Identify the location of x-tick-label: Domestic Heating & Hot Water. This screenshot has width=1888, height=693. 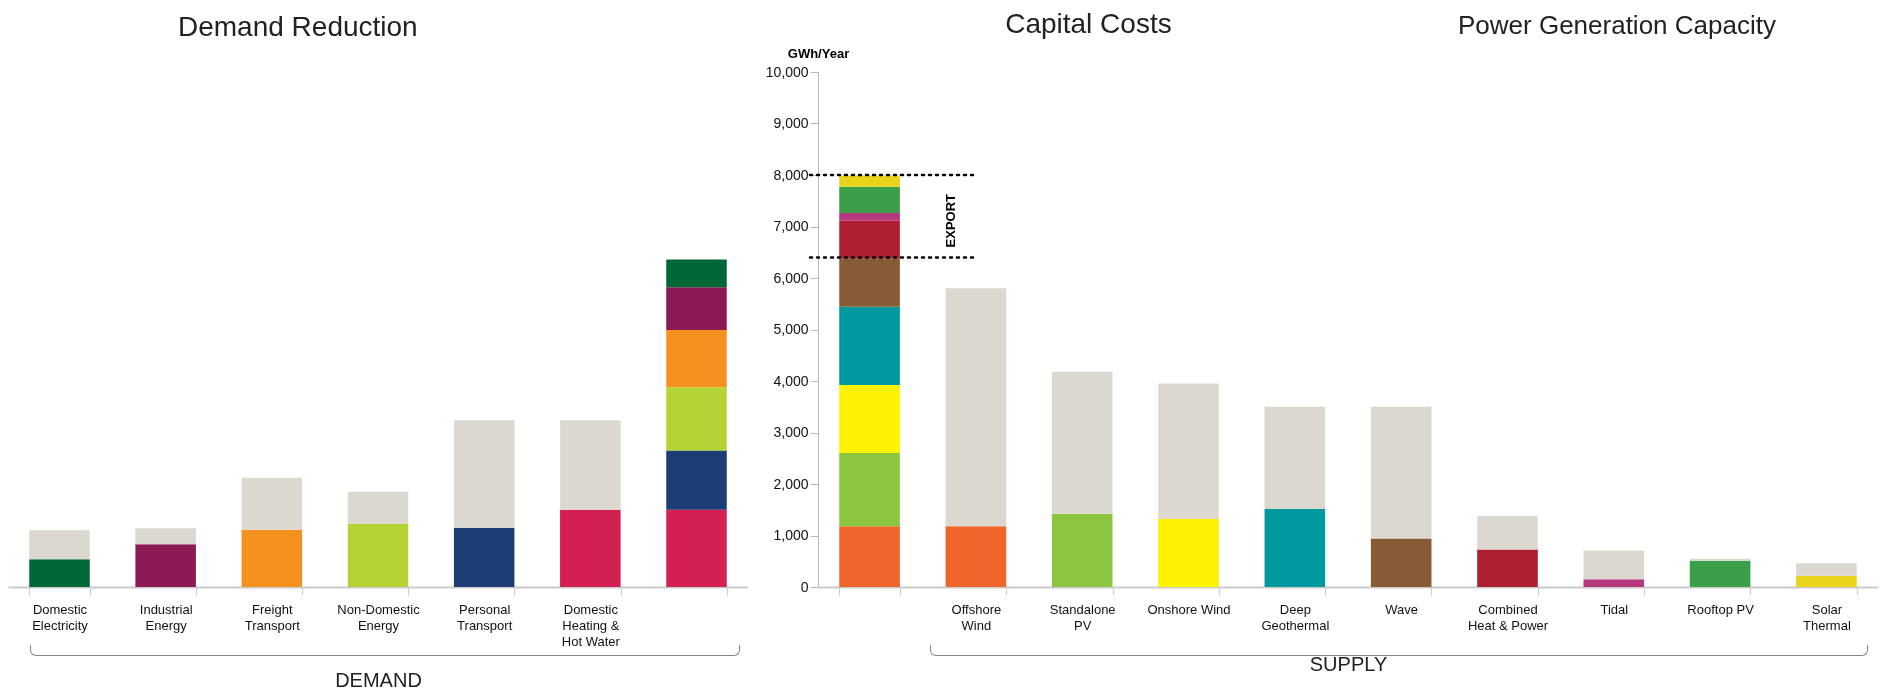
(591, 625).